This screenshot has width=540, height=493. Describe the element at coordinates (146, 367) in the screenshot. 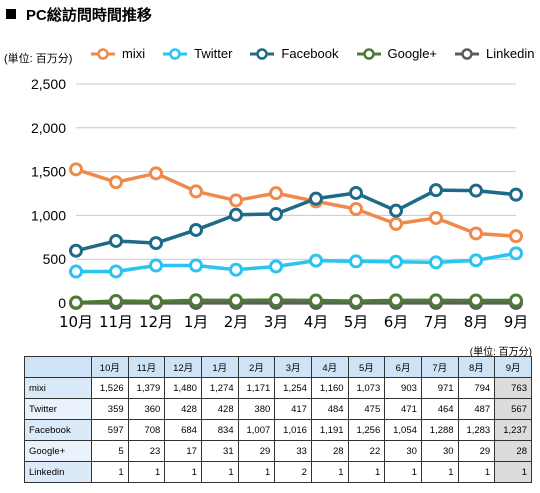

I see `table-header-cell: 11月` at that location.